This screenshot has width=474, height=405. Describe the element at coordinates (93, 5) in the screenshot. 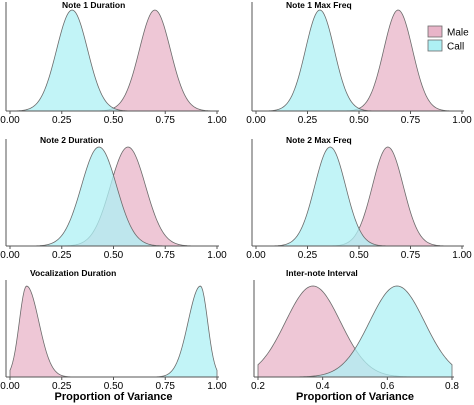

I see `panel-title: Note 1 Duration` at that location.